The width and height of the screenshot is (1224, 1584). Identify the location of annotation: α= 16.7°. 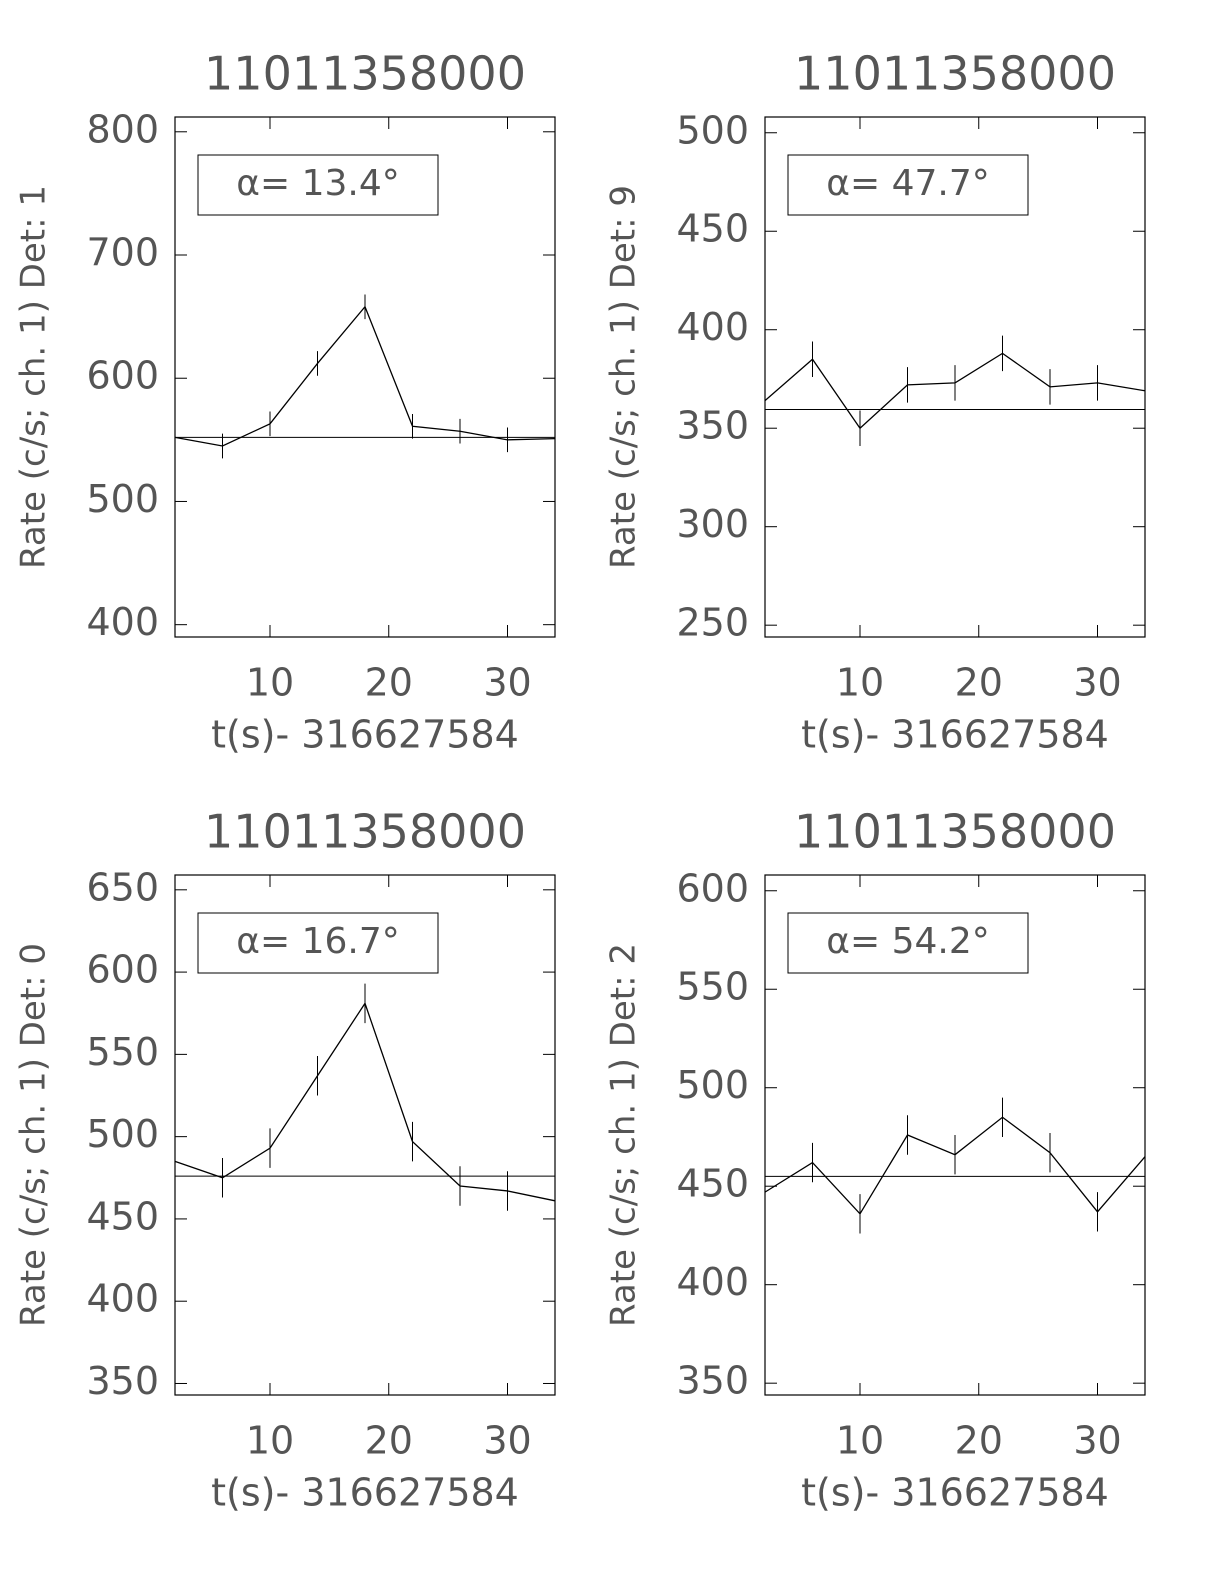
(318, 941).